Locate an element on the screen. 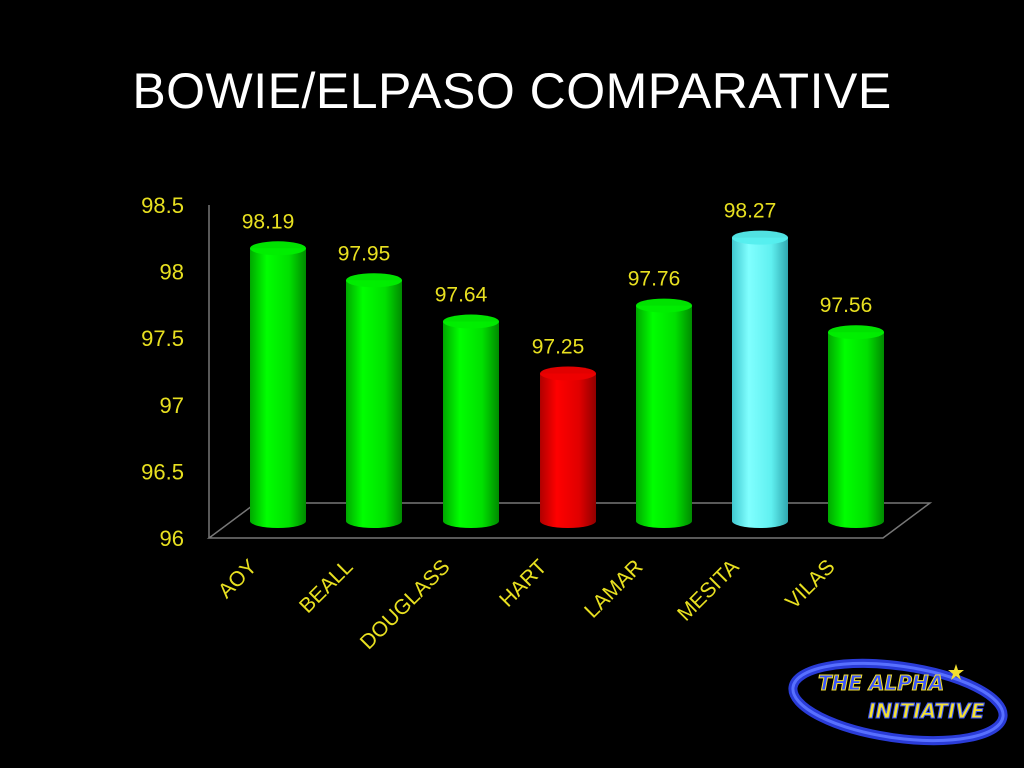 Image resolution: width=1024 pixels, height=768 pixels. y-tick-label: 98.5 is located at coordinates (162, 205).